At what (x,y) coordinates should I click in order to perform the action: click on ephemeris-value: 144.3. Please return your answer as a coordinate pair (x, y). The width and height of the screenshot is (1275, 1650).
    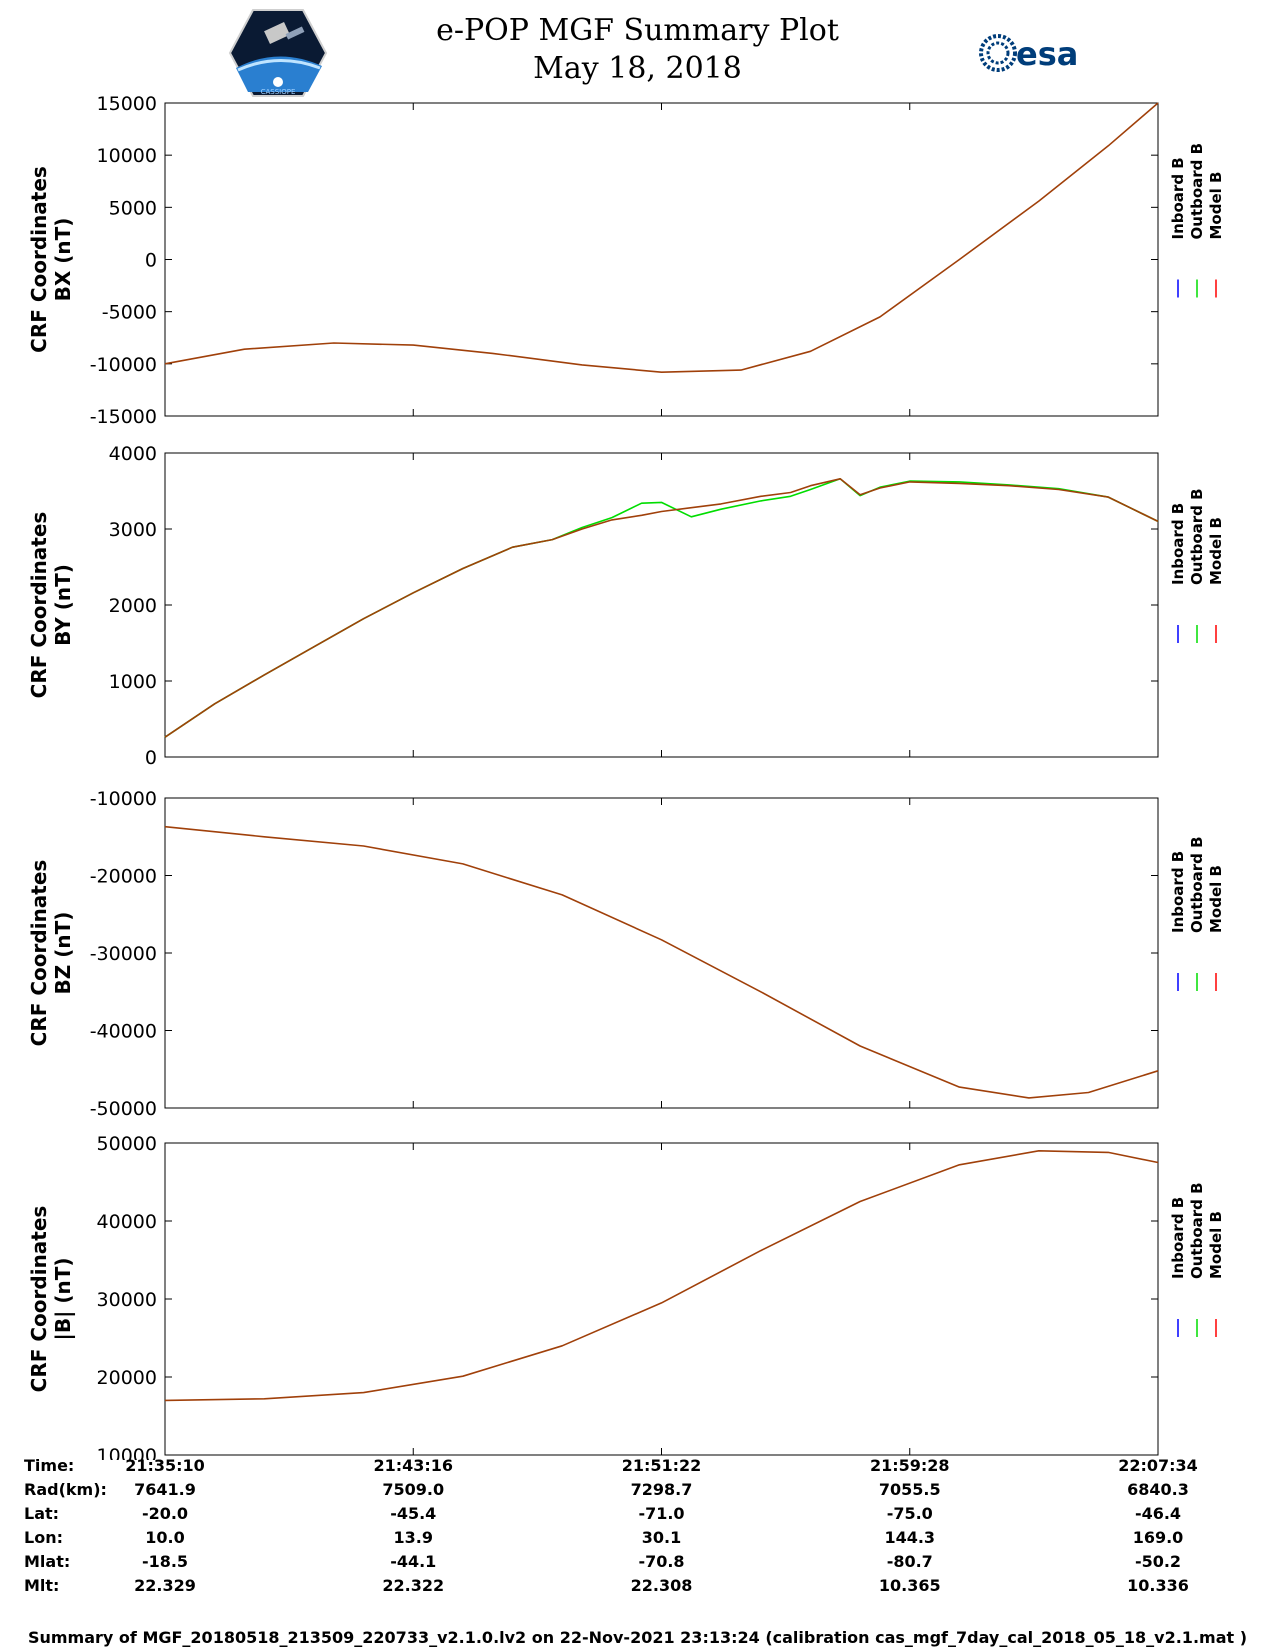
    Looking at the image, I should click on (910, 1537).